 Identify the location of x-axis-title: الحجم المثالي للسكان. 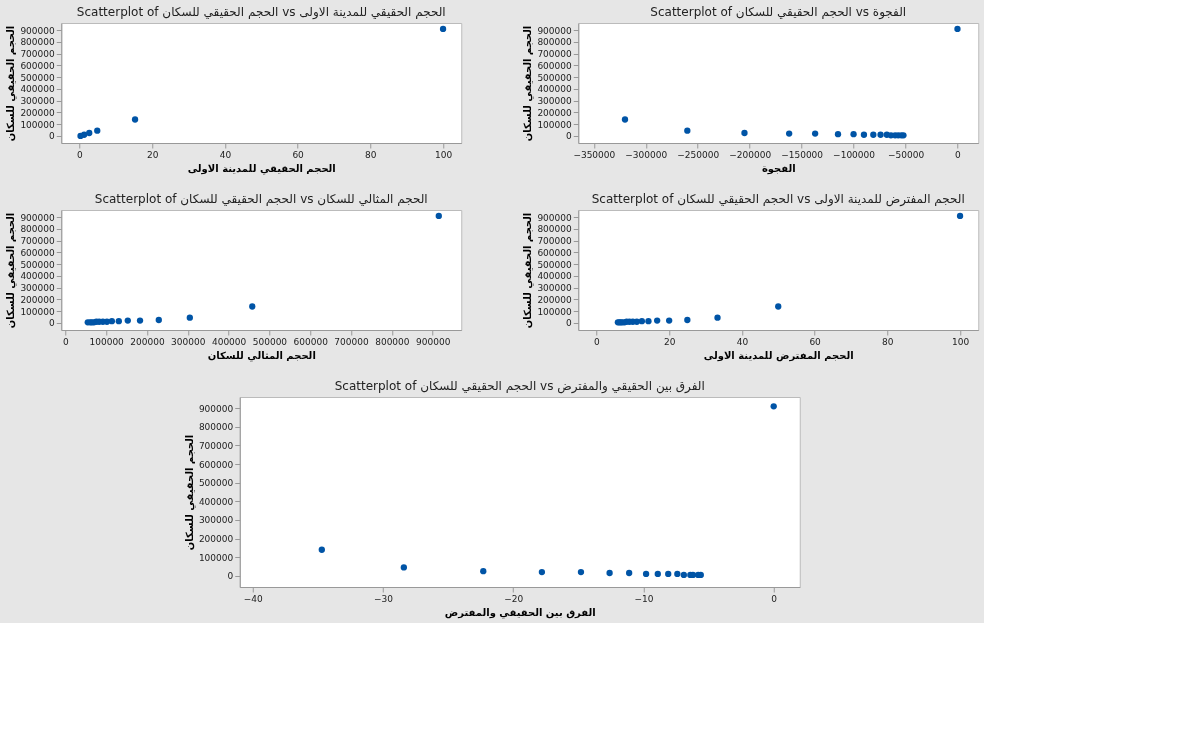
(261, 355).